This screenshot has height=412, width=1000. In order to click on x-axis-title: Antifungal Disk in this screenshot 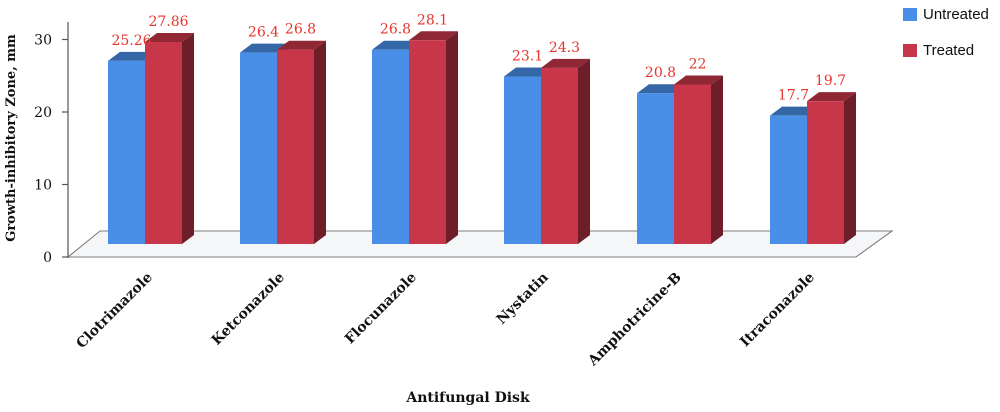, I will do `click(467, 398)`.